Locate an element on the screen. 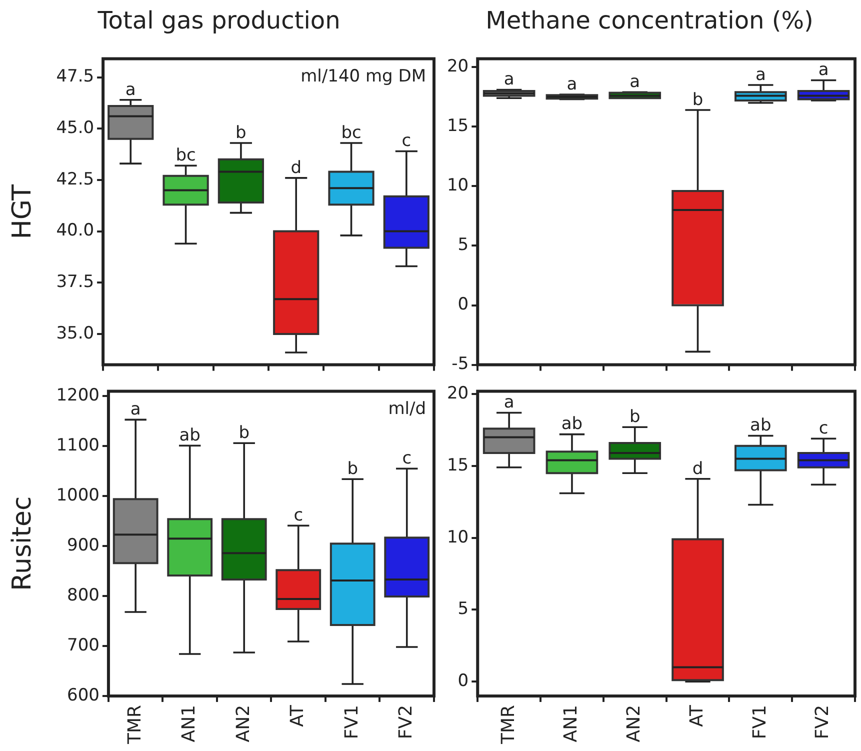 The width and height of the screenshot is (861, 751). annotation: ml/140 mg DM is located at coordinates (363, 76).